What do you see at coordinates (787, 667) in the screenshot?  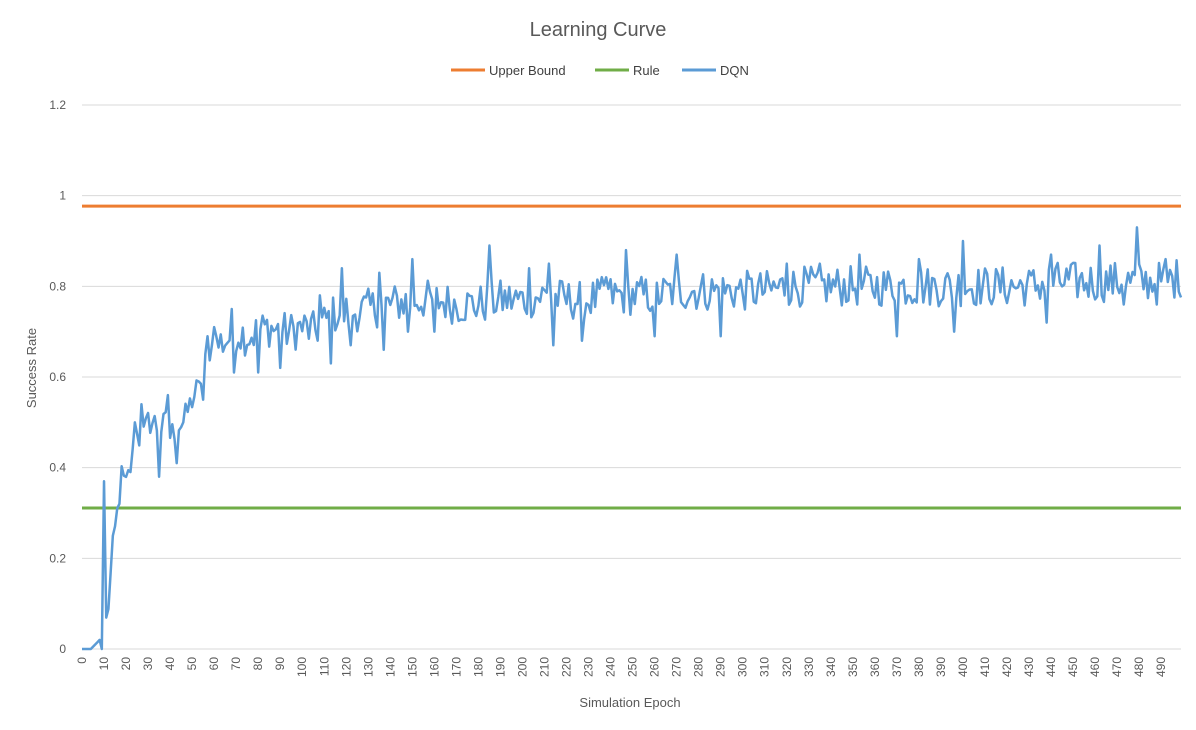 I see `x-tick-label: 320` at bounding box center [787, 667].